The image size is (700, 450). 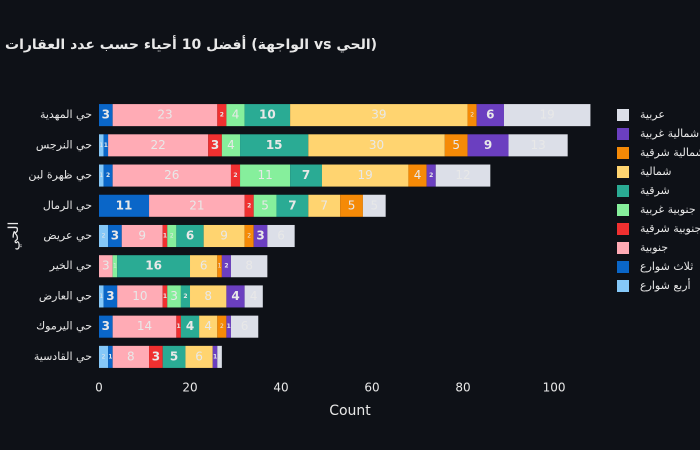 I want to click on x-tick-label: 60, so click(x=371, y=388).